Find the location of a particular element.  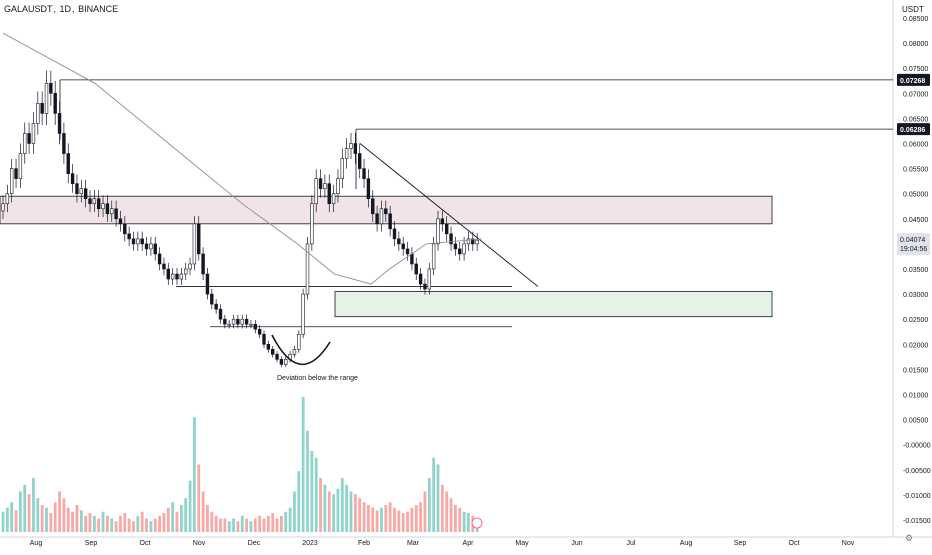

price-axis-unit: USDT is located at coordinates (913, 9).